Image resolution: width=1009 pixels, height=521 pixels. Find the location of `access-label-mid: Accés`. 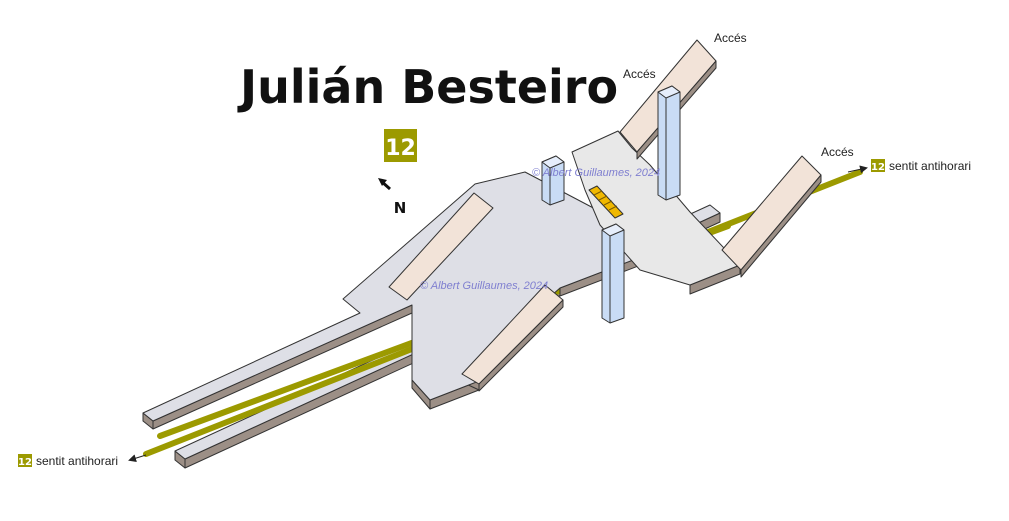

access-label-mid: Accés is located at coordinates (639, 74).